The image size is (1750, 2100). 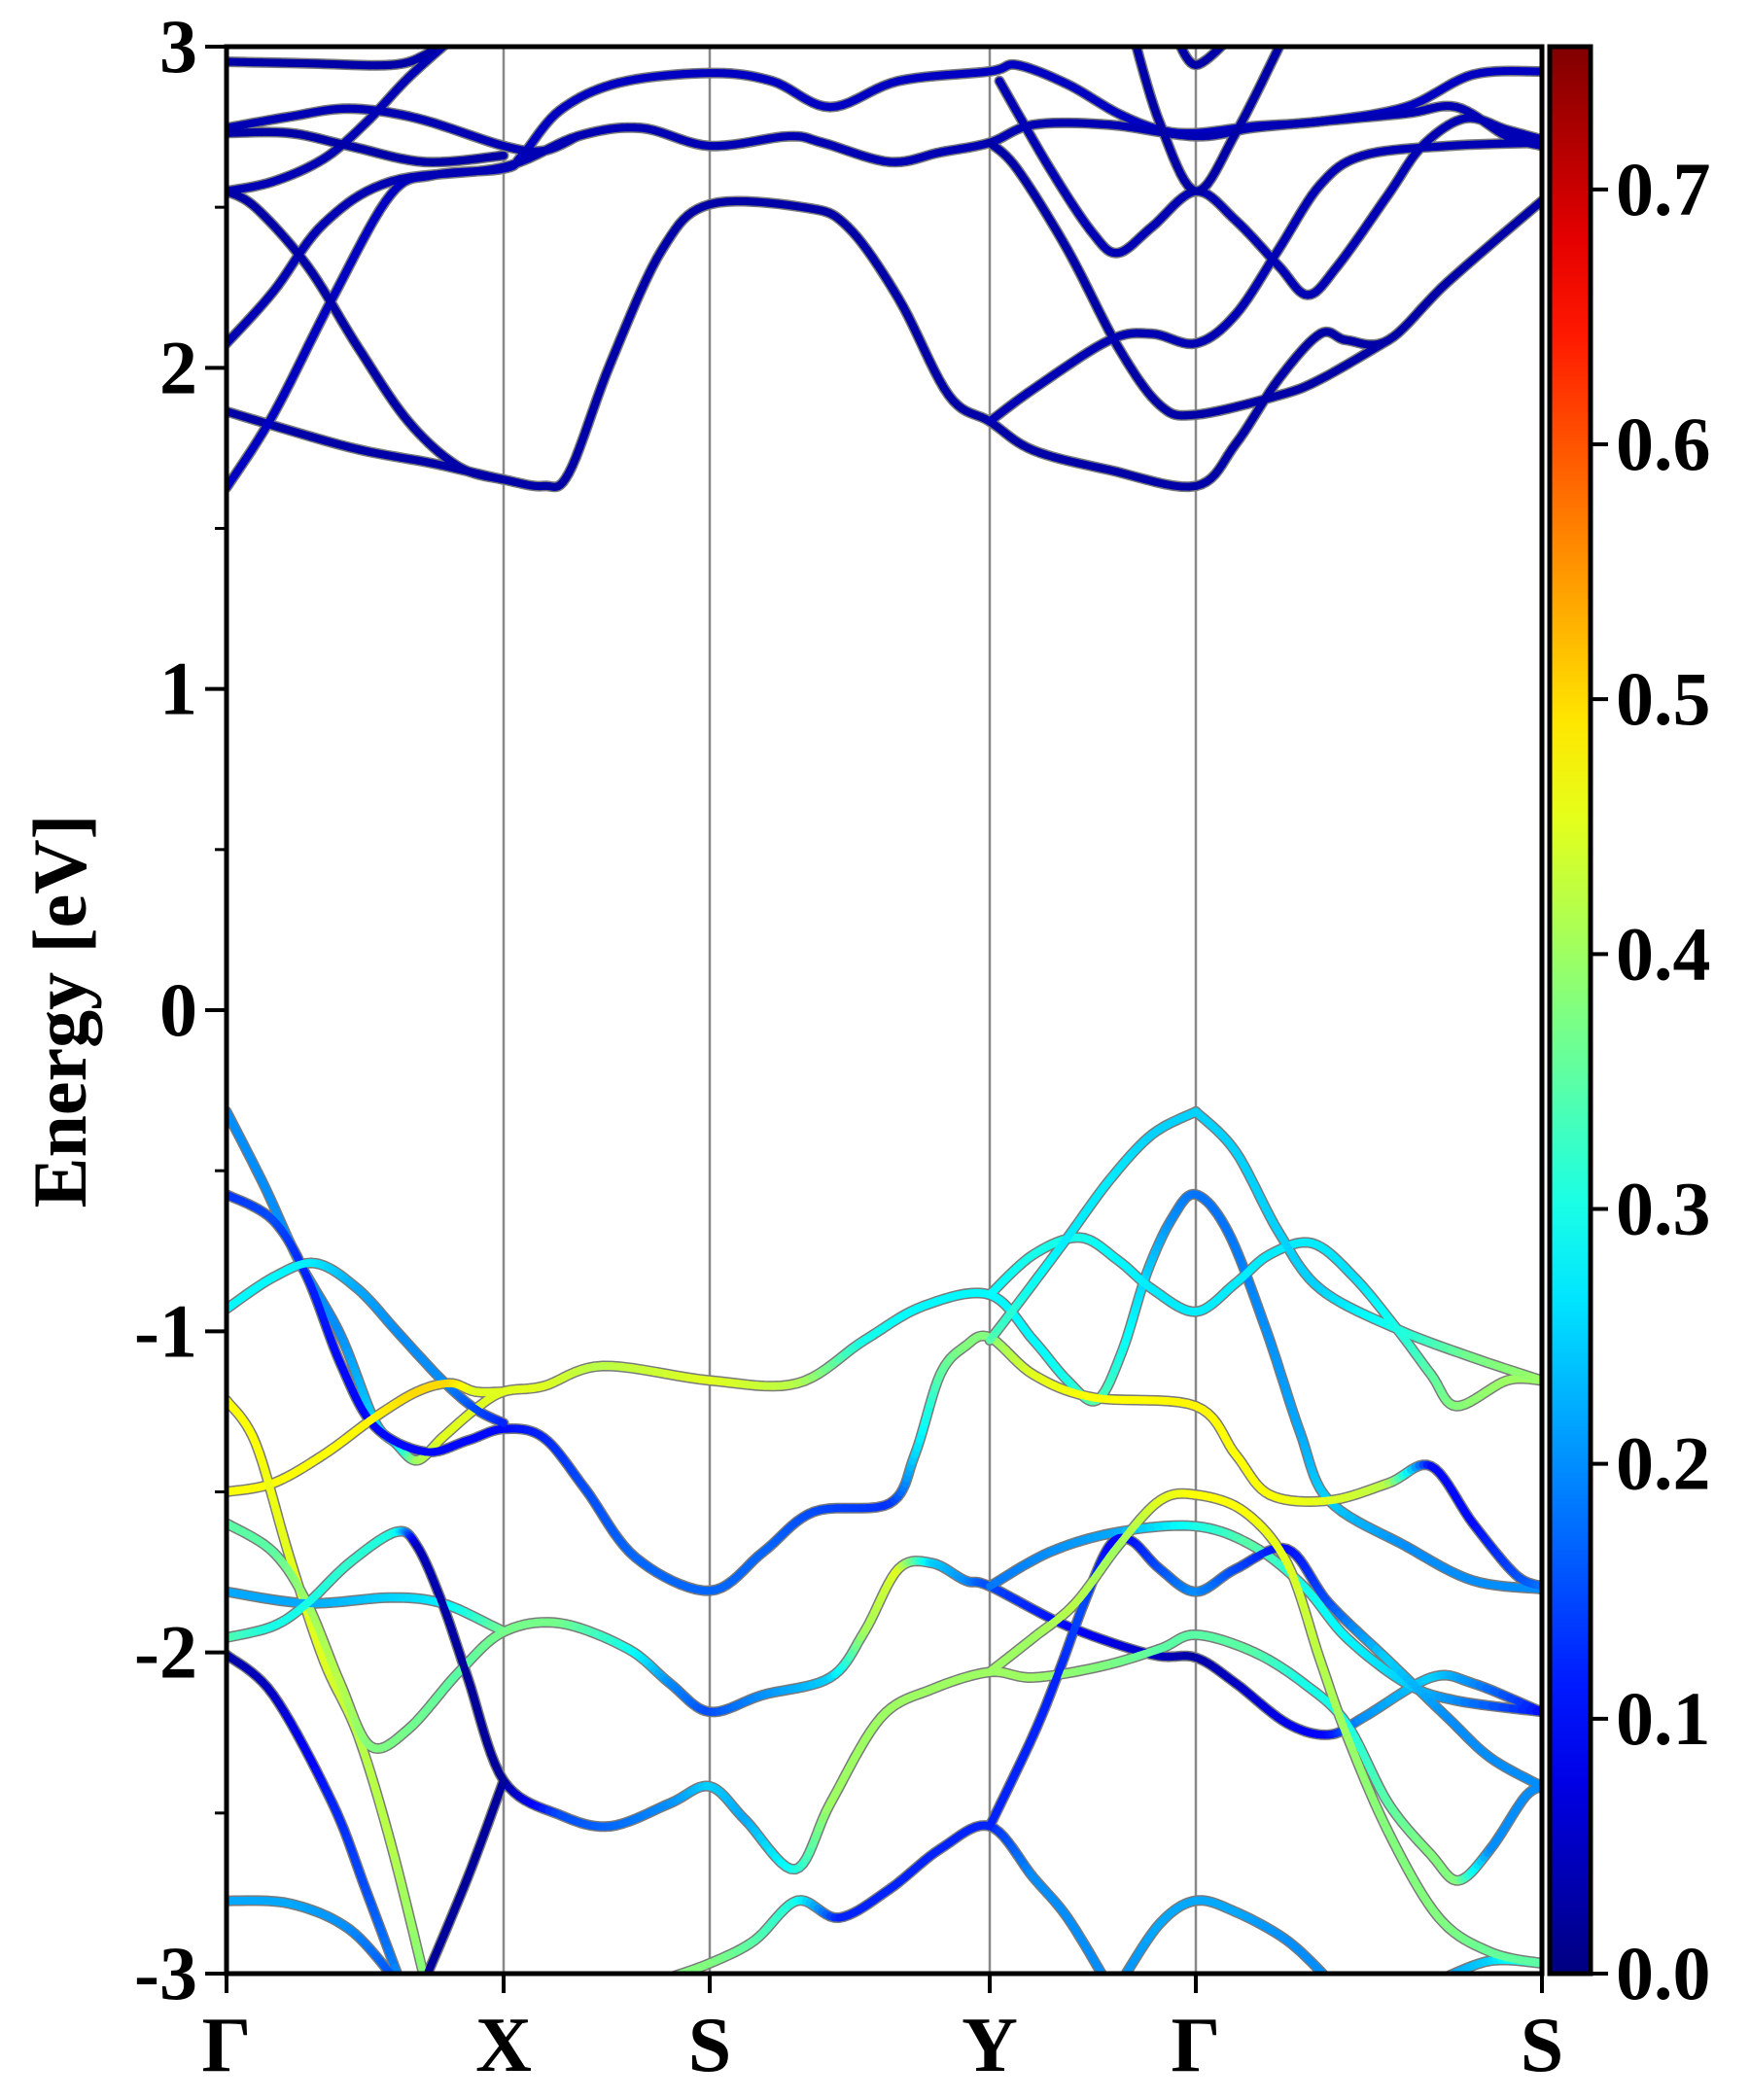 What do you see at coordinates (178, 689) in the screenshot?
I see `y-tick-label: 1` at bounding box center [178, 689].